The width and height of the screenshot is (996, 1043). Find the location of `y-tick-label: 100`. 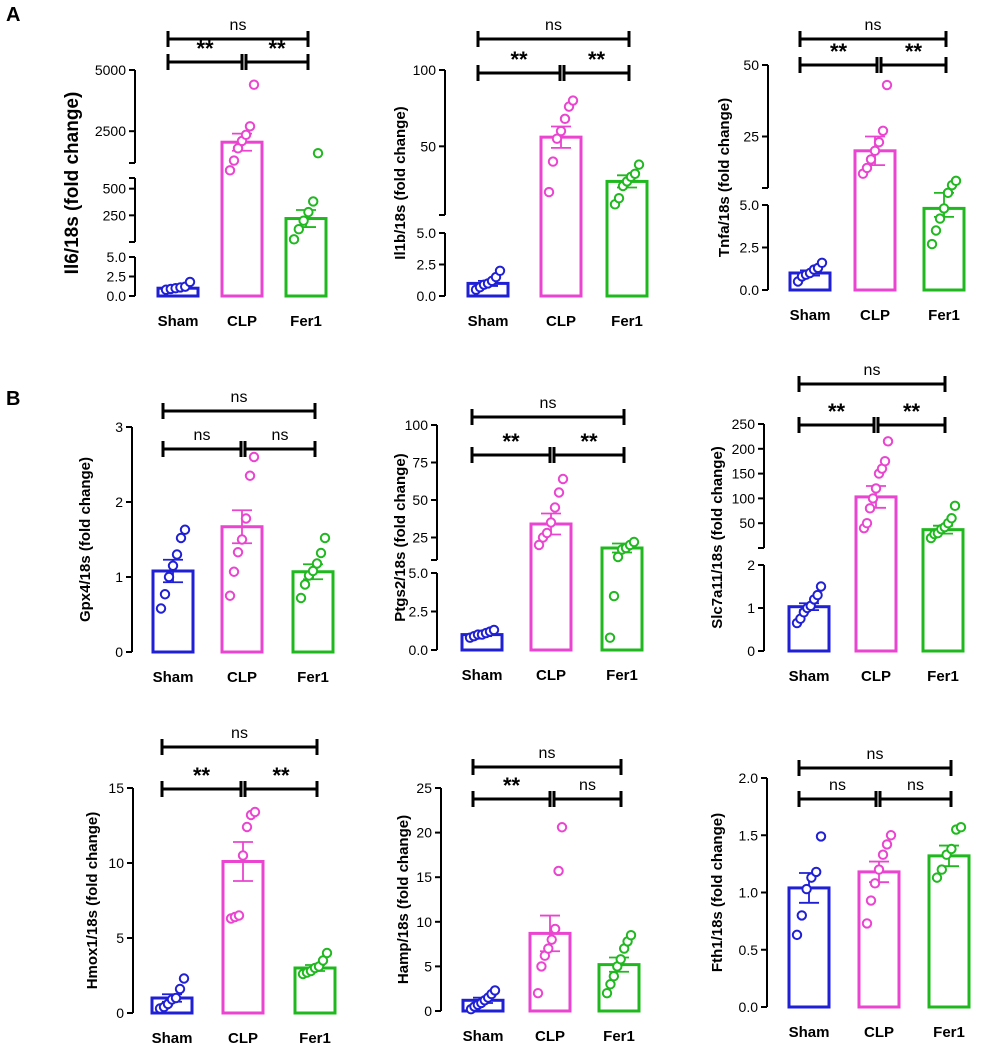

y-tick-label: 100 is located at coordinates (417, 425).